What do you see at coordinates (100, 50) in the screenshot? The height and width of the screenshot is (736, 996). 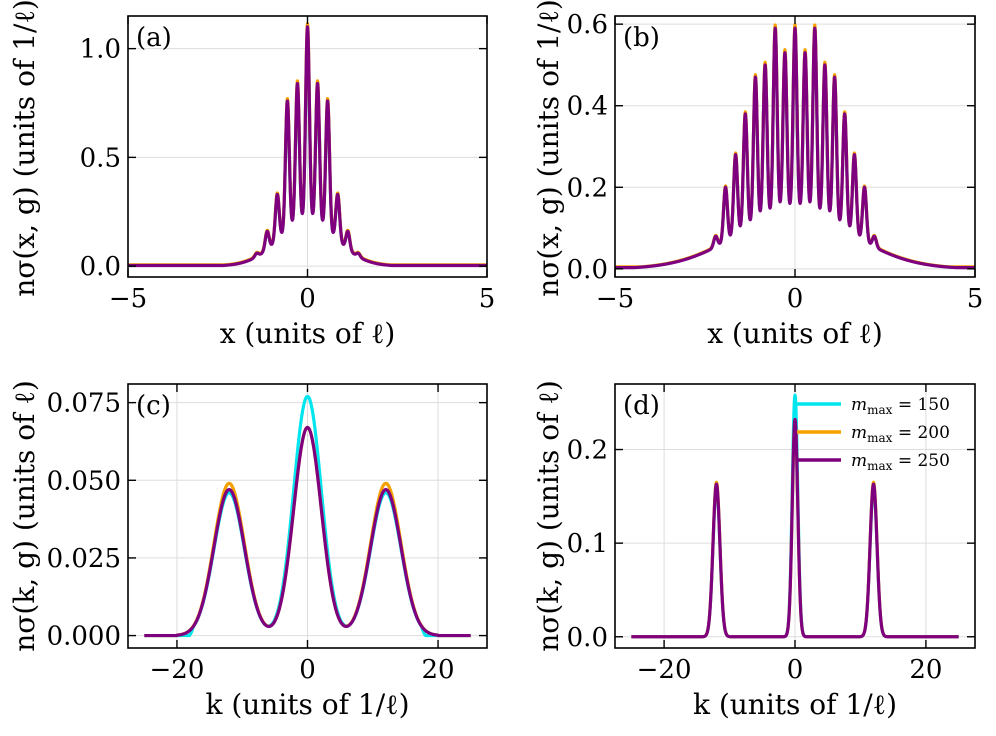 I see `y-tick-label: 1.0` at bounding box center [100, 50].